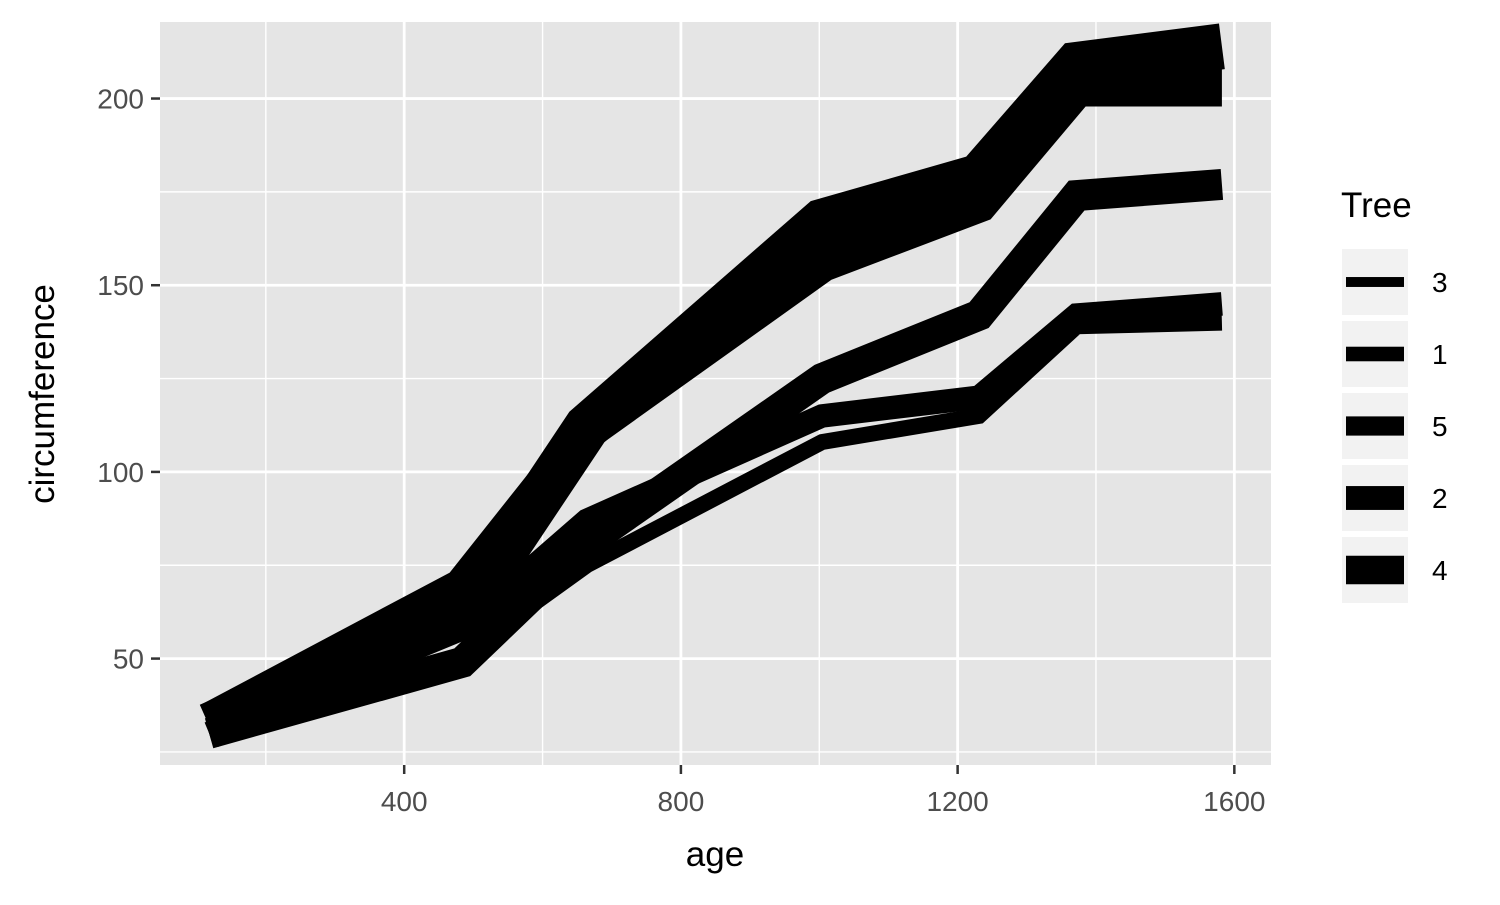 This screenshot has height=905, width=1500. What do you see at coordinates (42, 394) in the screenshot?
I see `y-axis-title: circumference` at bounding box center [42, 394].